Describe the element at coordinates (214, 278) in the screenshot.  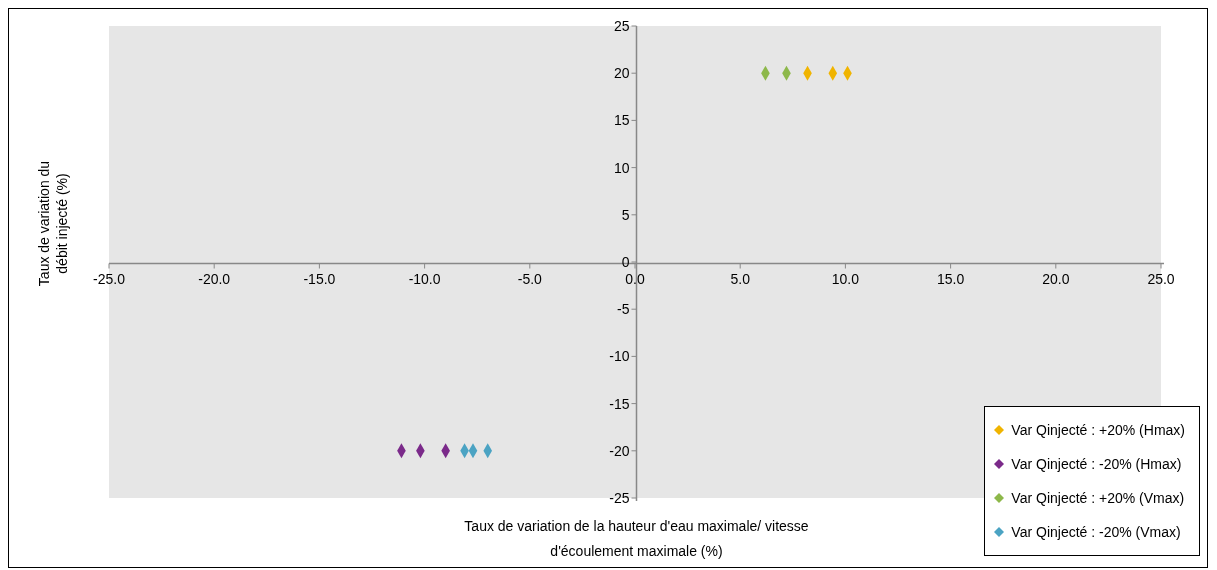
I see `x-tick-label: -20.0` at that location.